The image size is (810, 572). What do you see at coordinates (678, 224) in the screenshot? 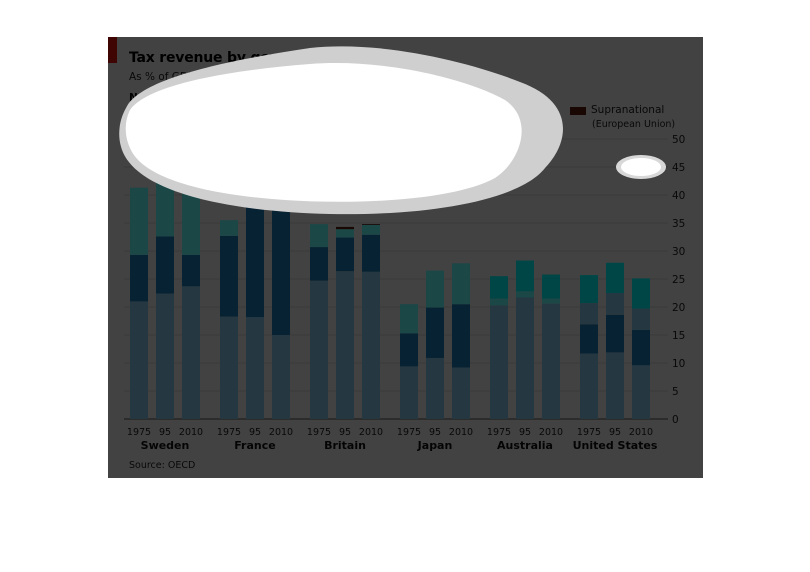
I see `y-tick-label: 35` at bounding box center [678, 224].